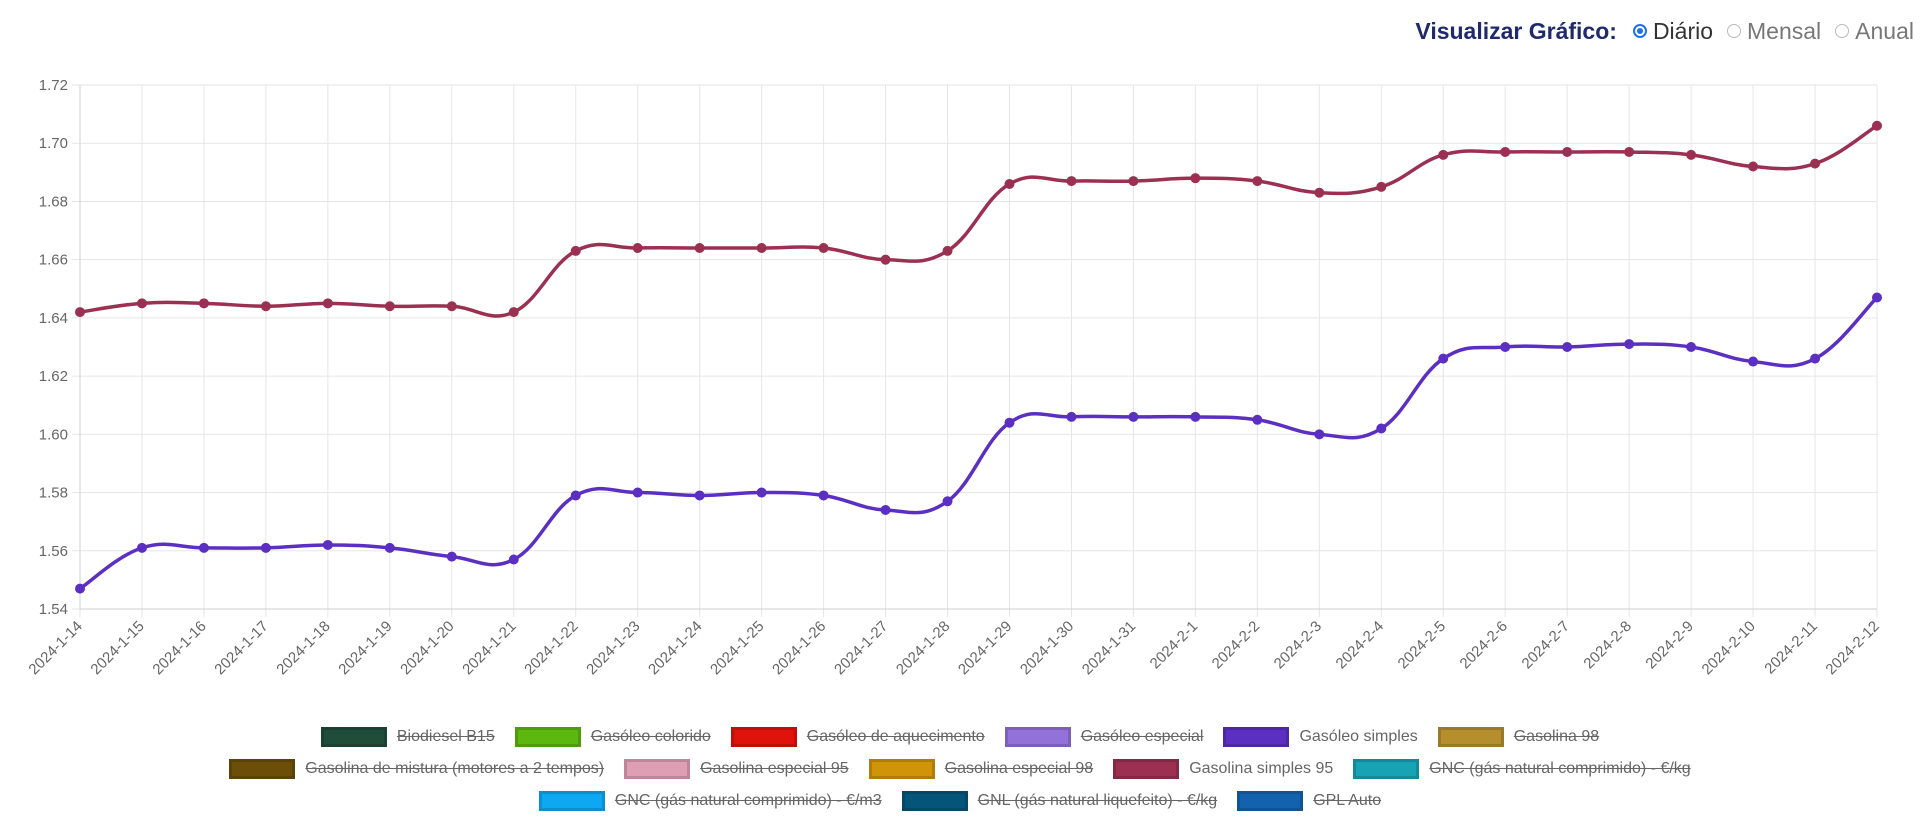  What do you see at coordinates (774, 768) in the screenshot?
I see `legend-label: Gasolina especial 95` at bounding box center [774, 768].